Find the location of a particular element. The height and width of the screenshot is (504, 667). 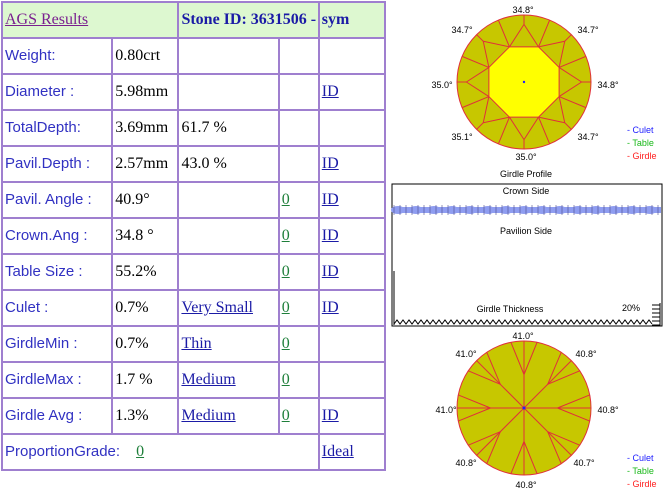

proportion-code-link: 0 is located at coordinates (140, 451).